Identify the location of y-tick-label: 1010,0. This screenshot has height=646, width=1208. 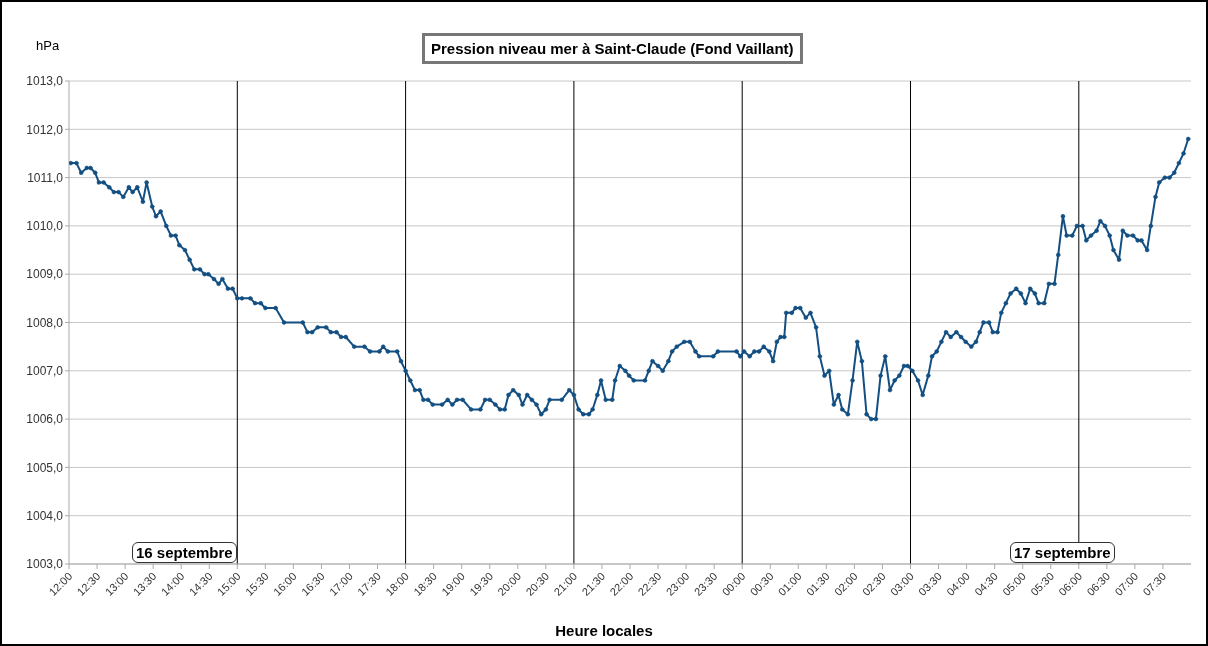
(45, 226).